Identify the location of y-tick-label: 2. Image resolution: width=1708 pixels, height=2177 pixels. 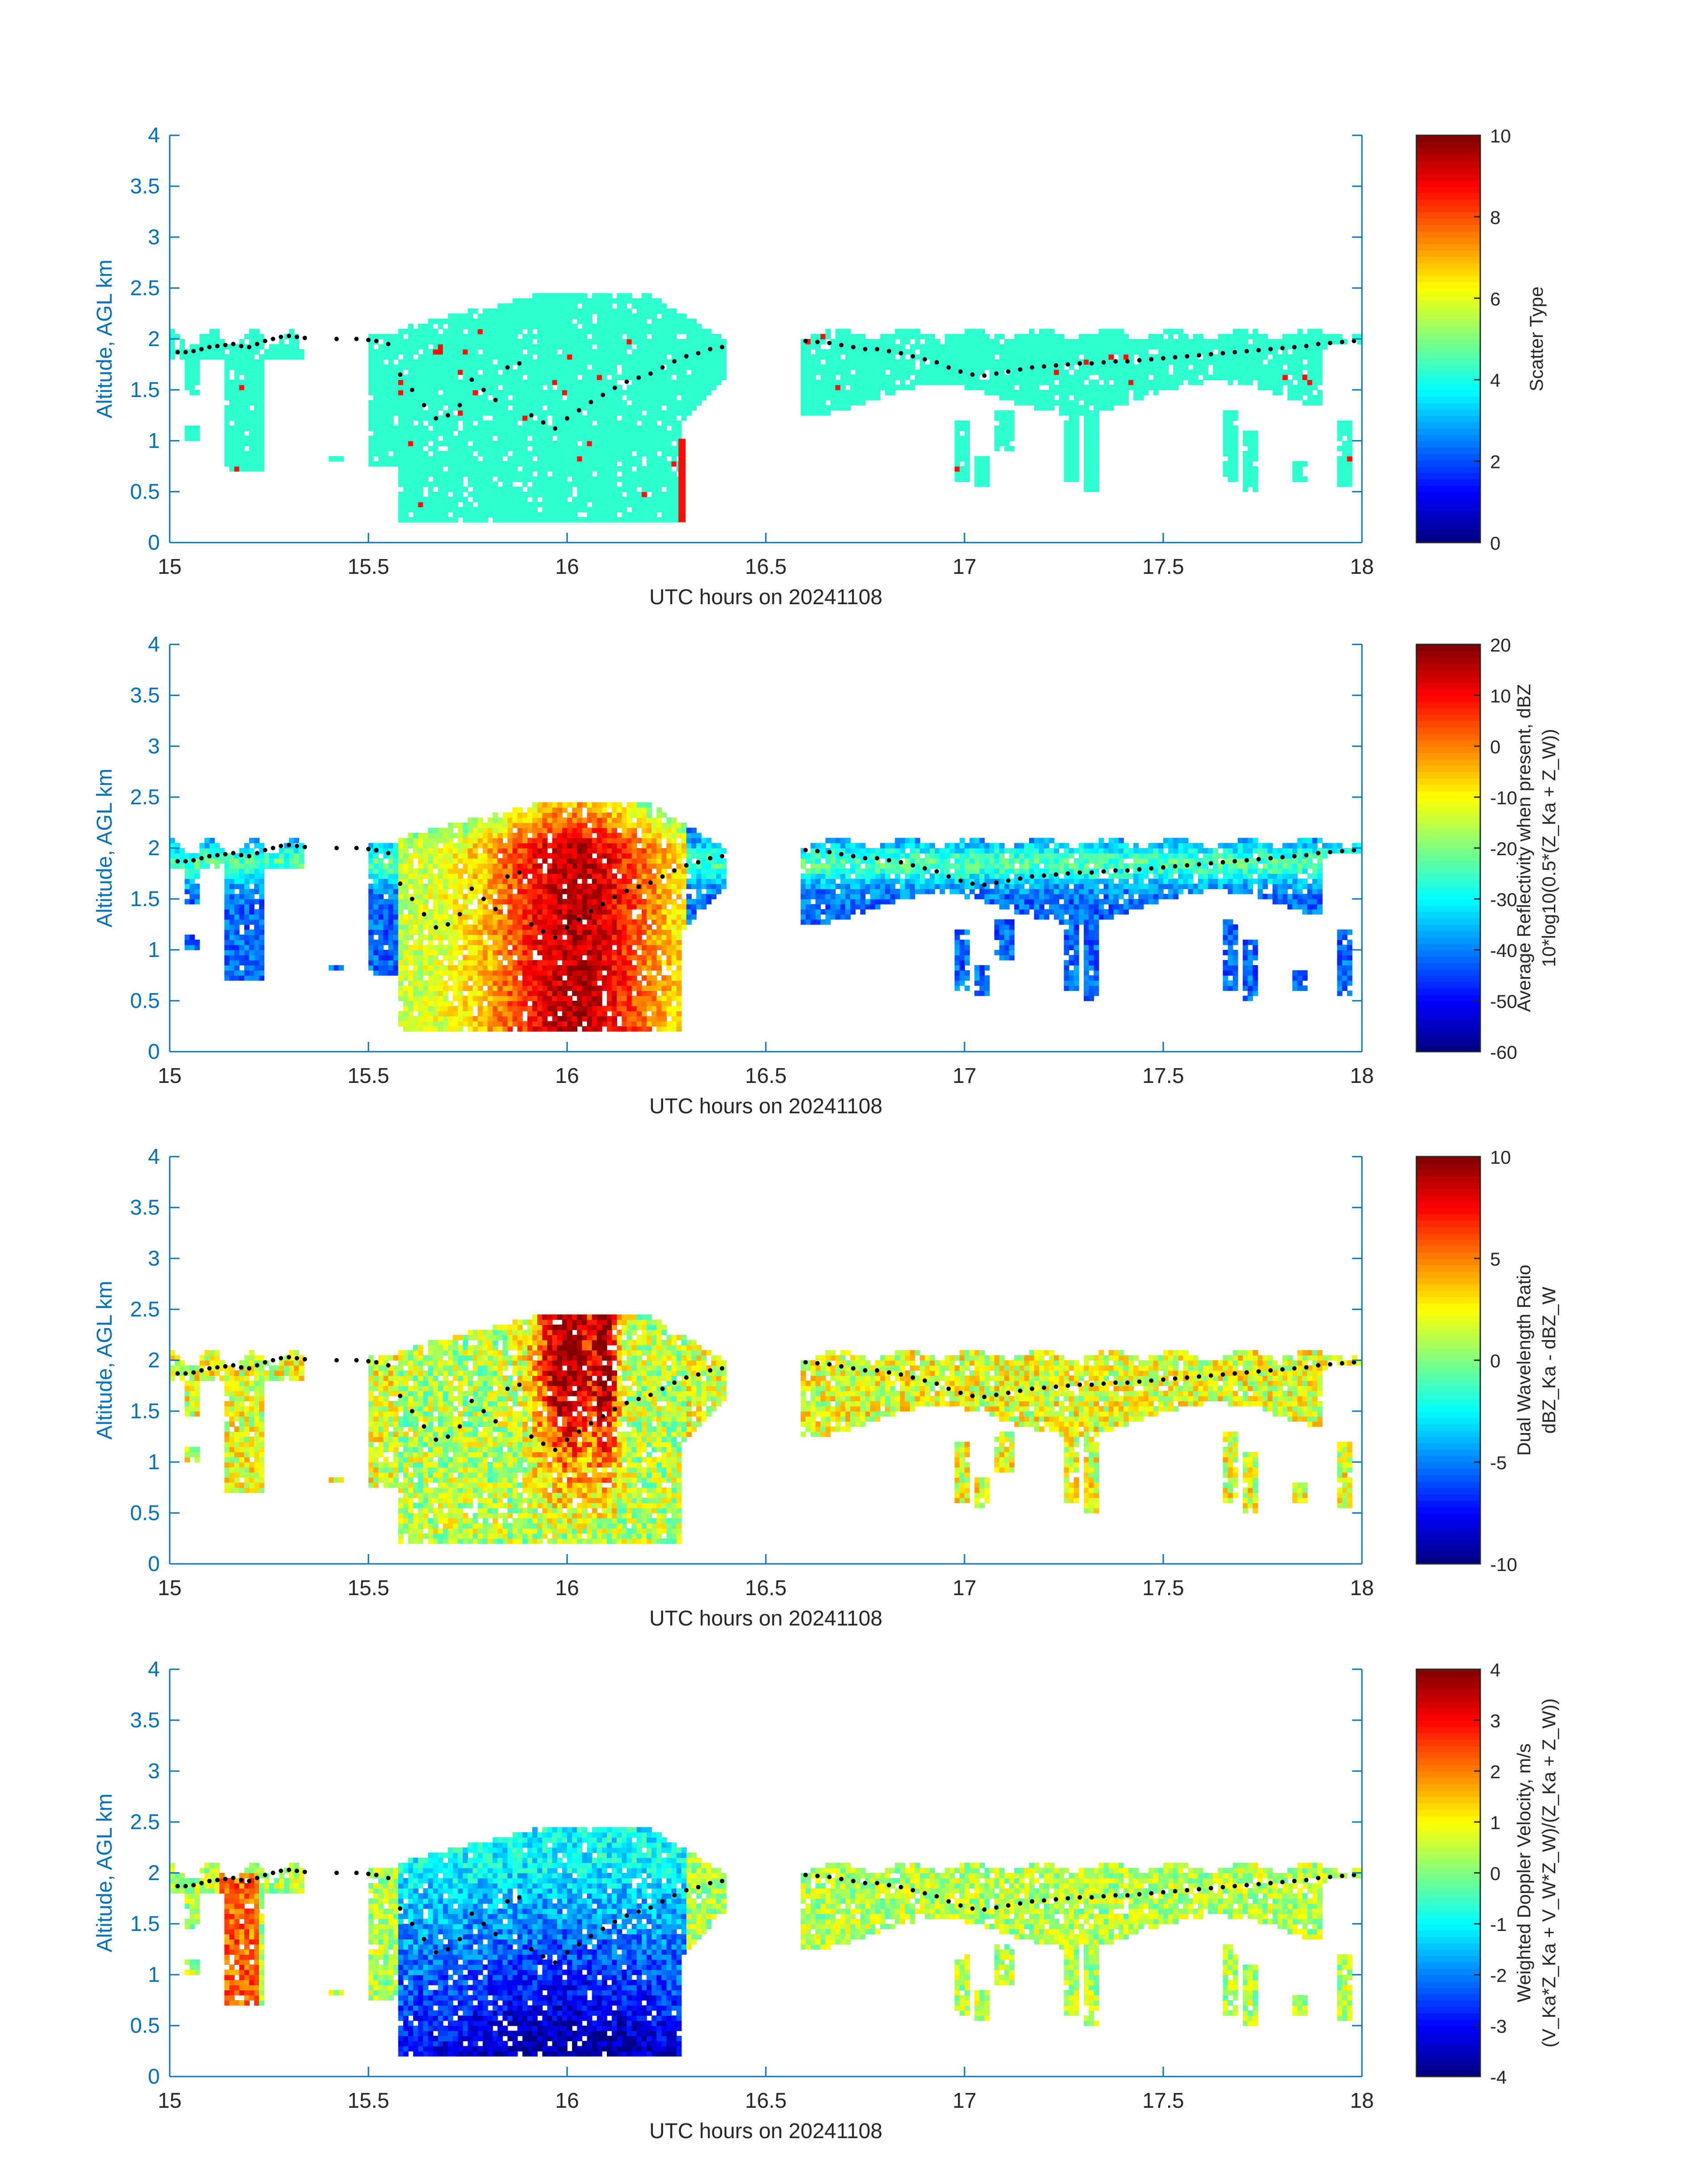
(154, 339).